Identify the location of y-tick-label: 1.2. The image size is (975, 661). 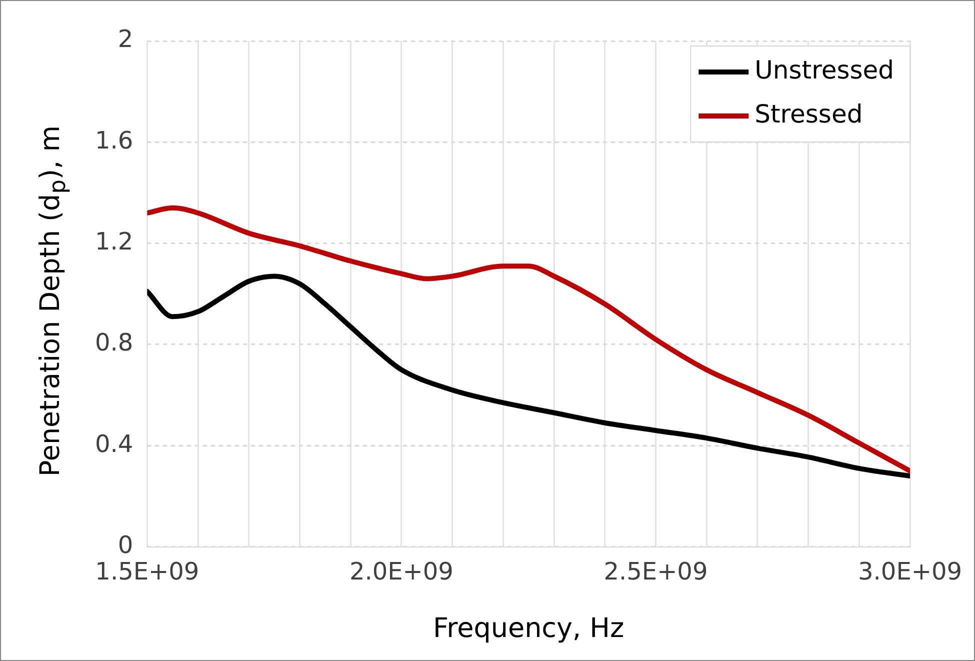
(114, 242).